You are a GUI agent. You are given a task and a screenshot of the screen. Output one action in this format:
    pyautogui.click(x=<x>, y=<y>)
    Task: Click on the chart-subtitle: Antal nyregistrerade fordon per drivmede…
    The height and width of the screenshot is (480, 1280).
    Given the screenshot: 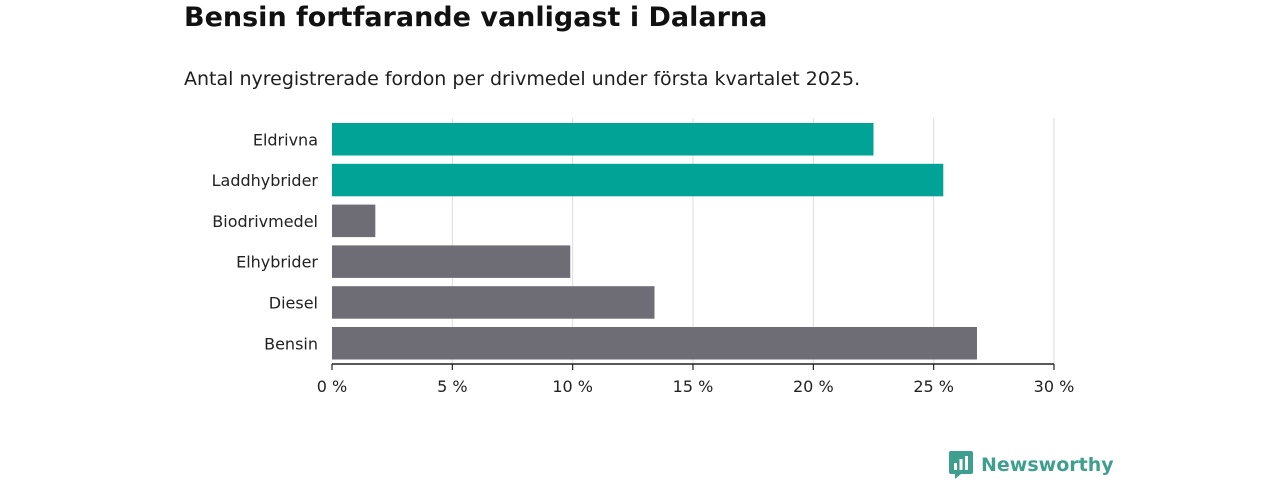 What is the action you would take?
    pyautogui.click(x=522, y=79)
    